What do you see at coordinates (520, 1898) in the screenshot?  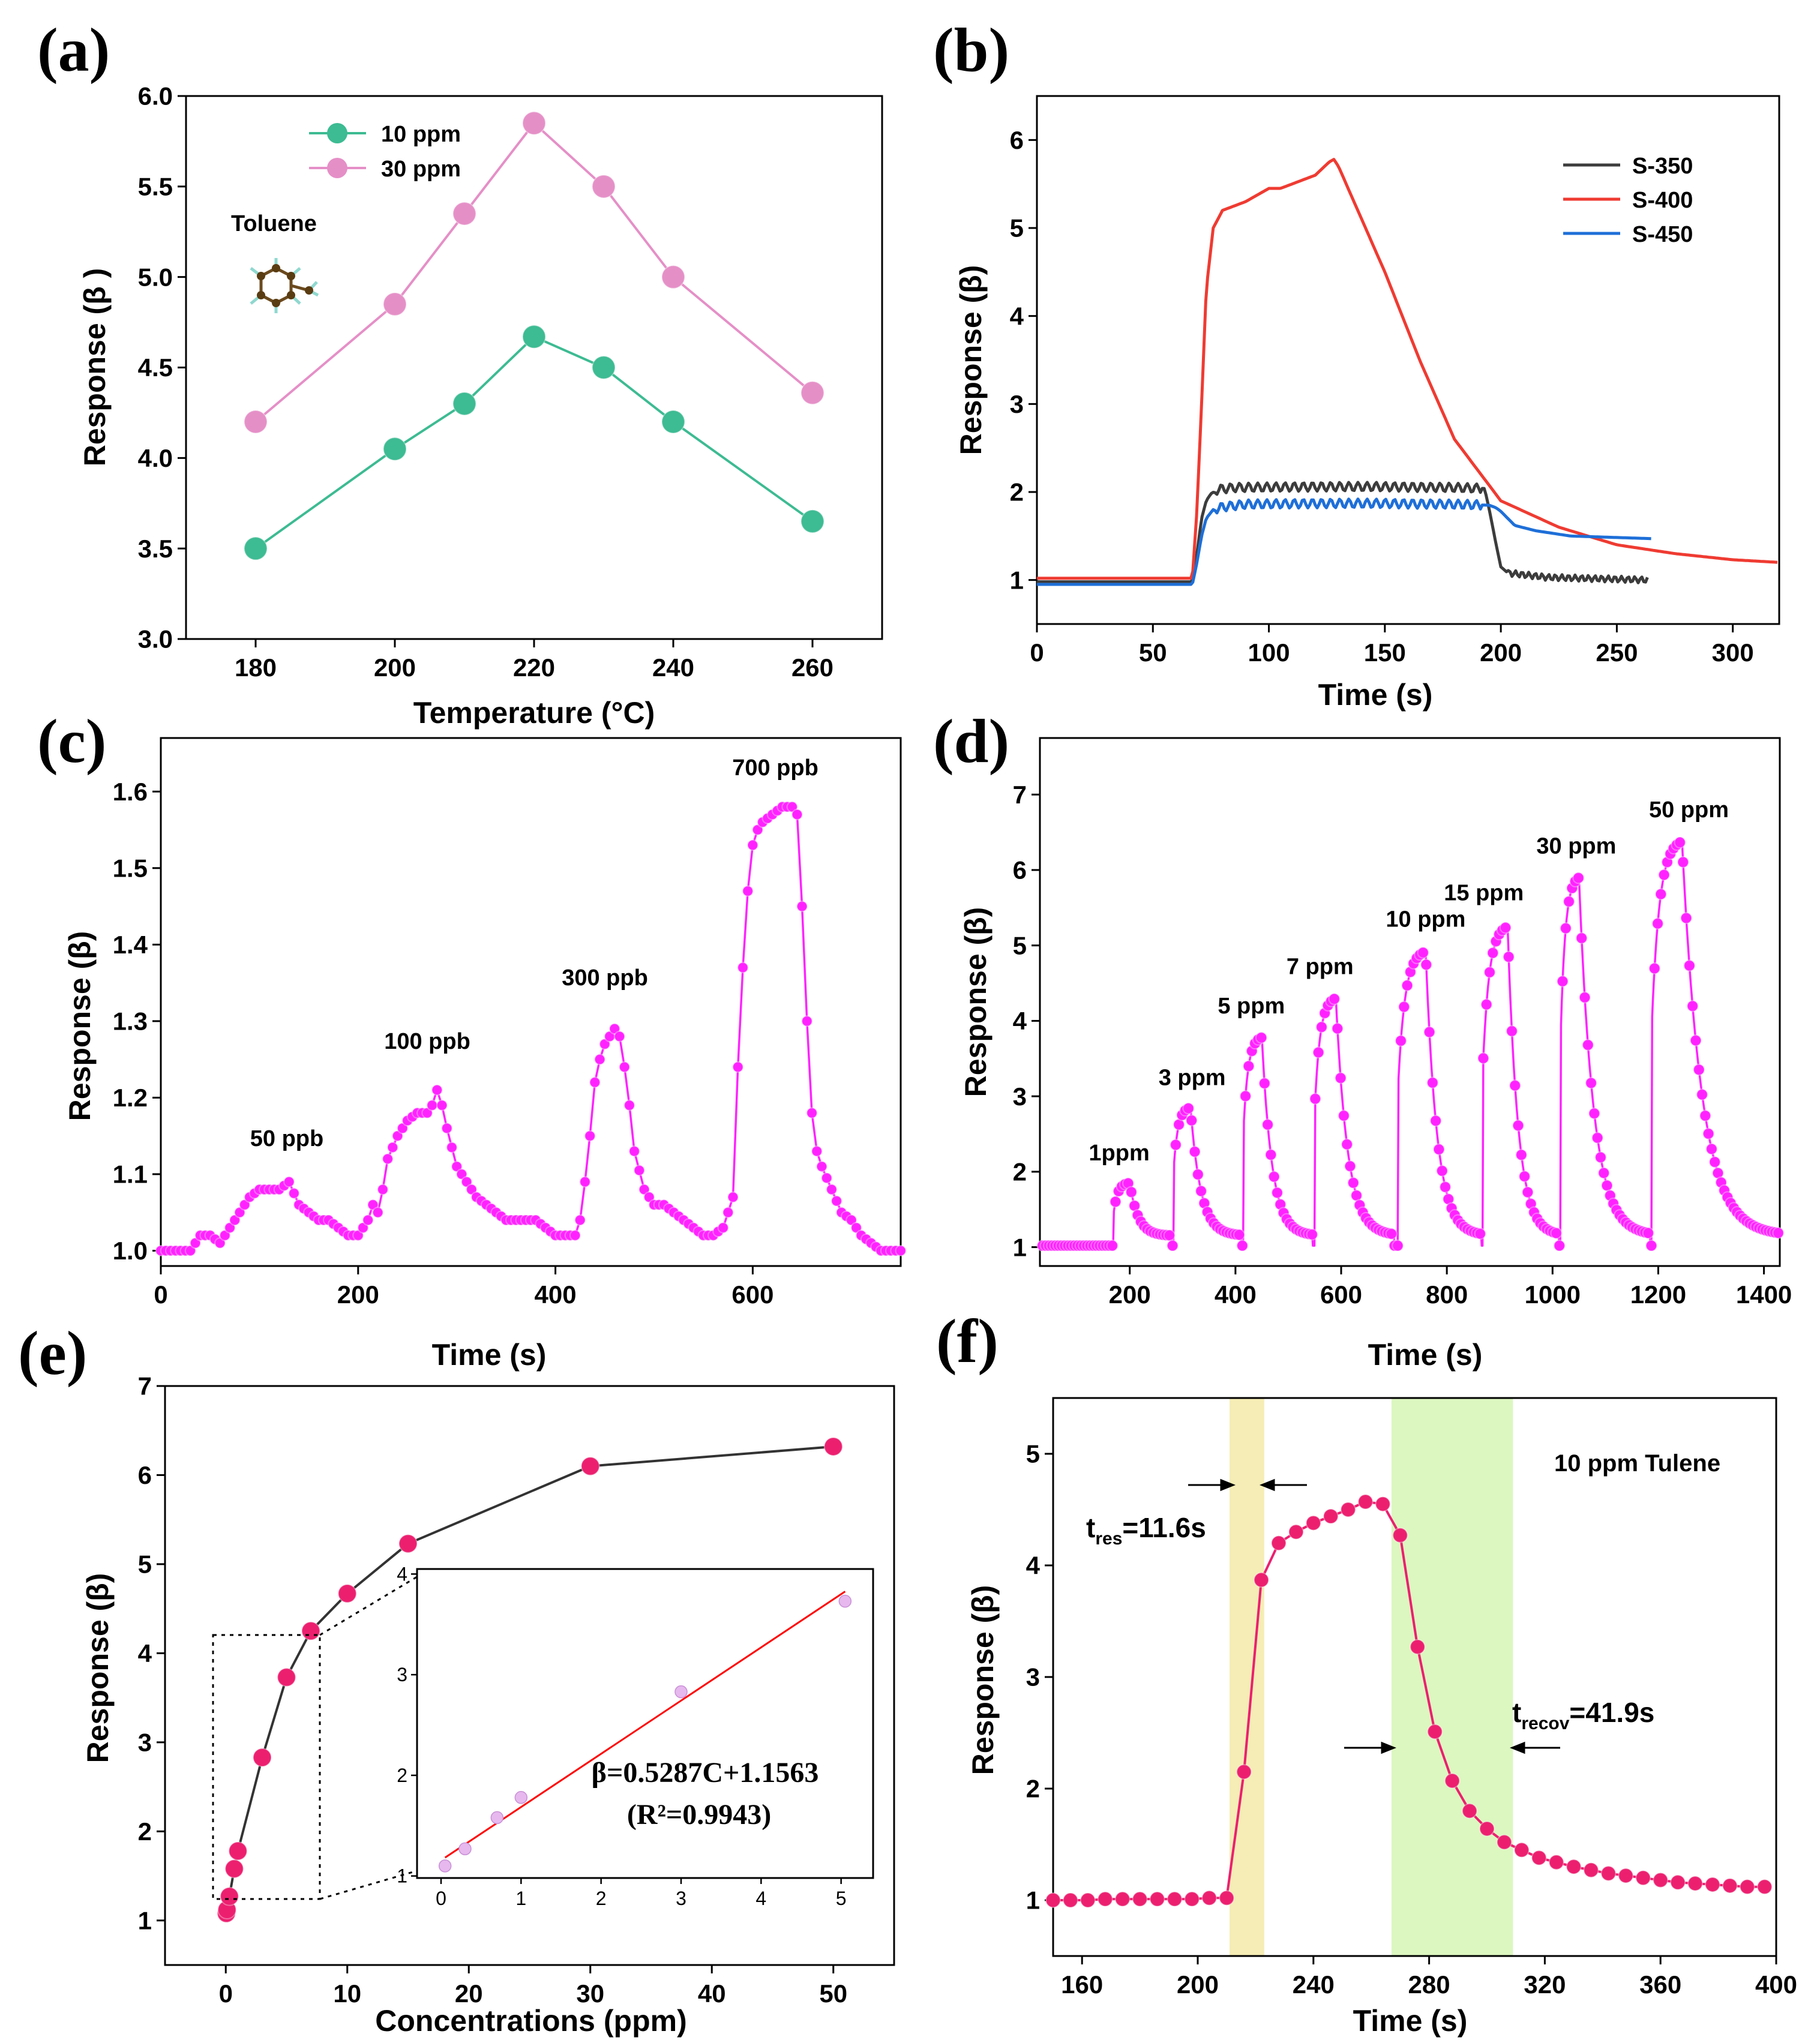 I see `inset-x-tick-label: 1` at bounding box center [520, 1898].